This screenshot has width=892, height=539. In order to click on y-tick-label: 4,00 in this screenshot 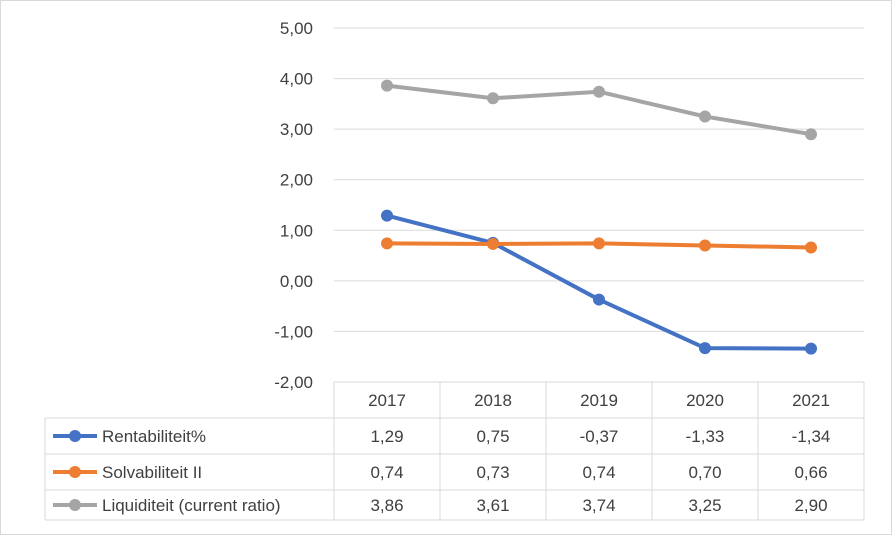, I will do `click(296, 79)`.